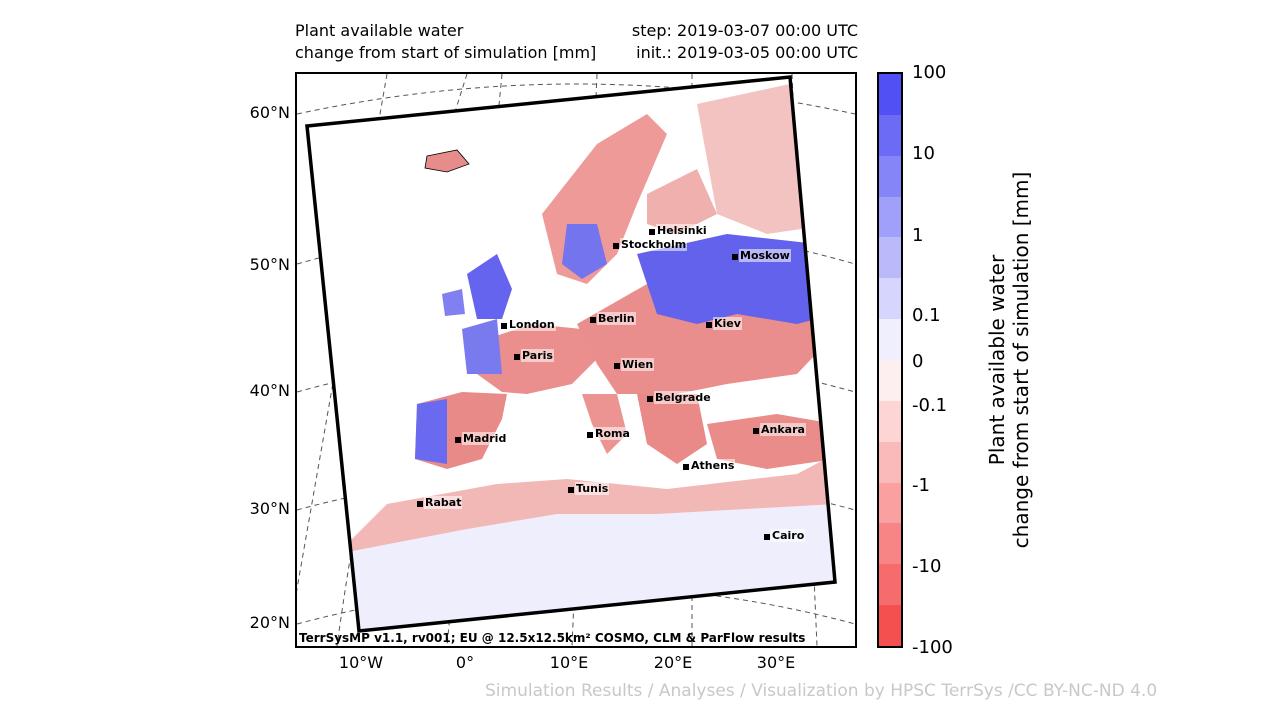 The image size is (1280, 720). I want to click on lat-label-30n: 30°N, so click(269, 508).